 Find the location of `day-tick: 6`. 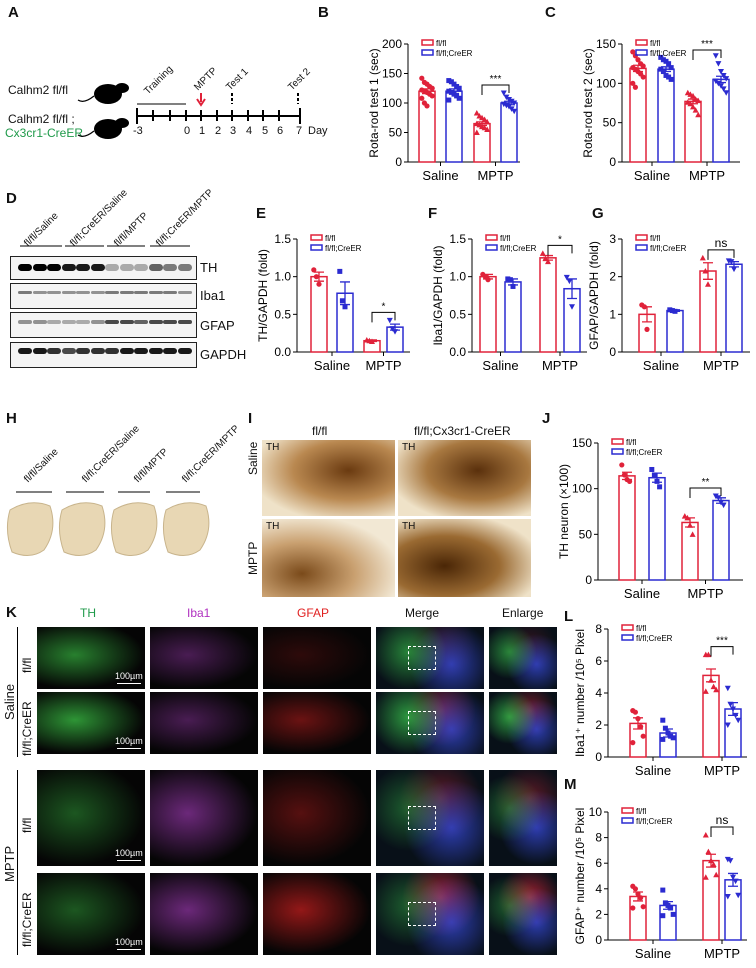

day-tick: 6 is located at coordinates (280, 131).